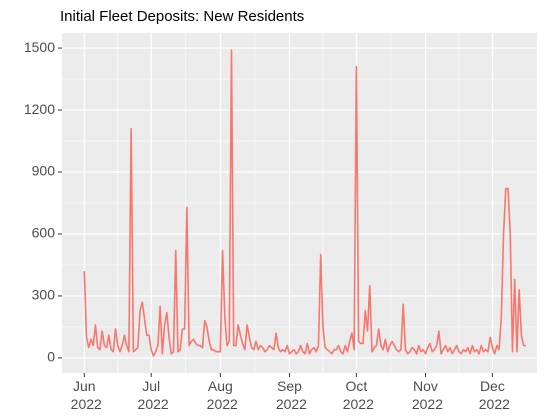  I want to click on y-tick-label: 600, so click(44, 233).